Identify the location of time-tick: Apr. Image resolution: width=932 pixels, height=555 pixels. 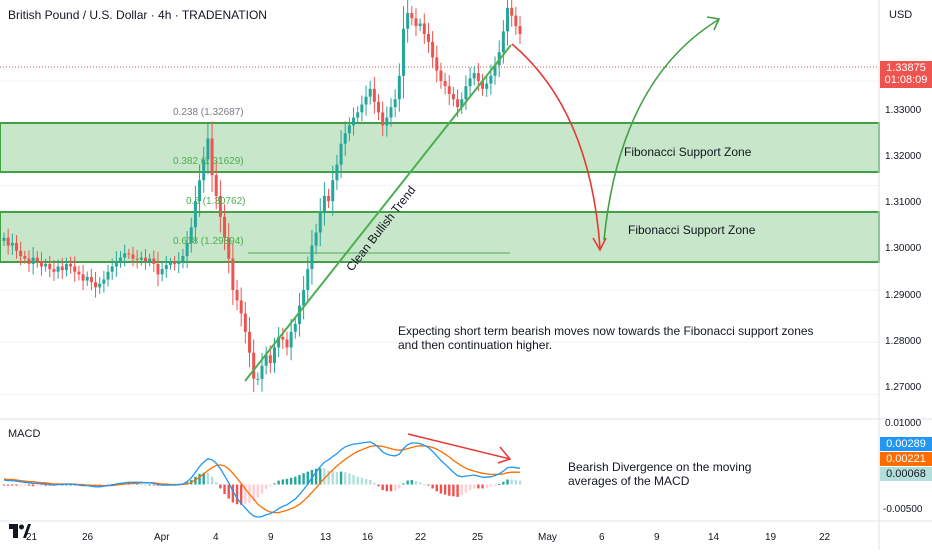
(162, 537).